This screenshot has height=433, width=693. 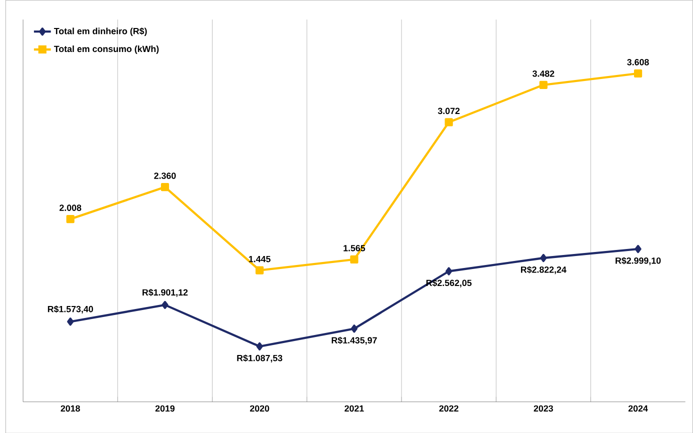 I want to click on data-label: R$1.435,97, so click(x=354, y=340).